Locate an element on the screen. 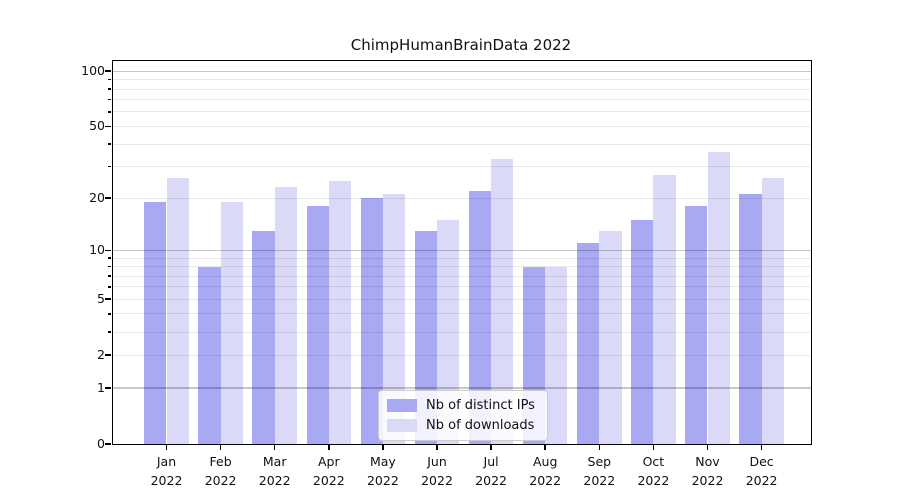 The image size is (900, 500). x-label-month: Oct is located at coordinates (653, 461).